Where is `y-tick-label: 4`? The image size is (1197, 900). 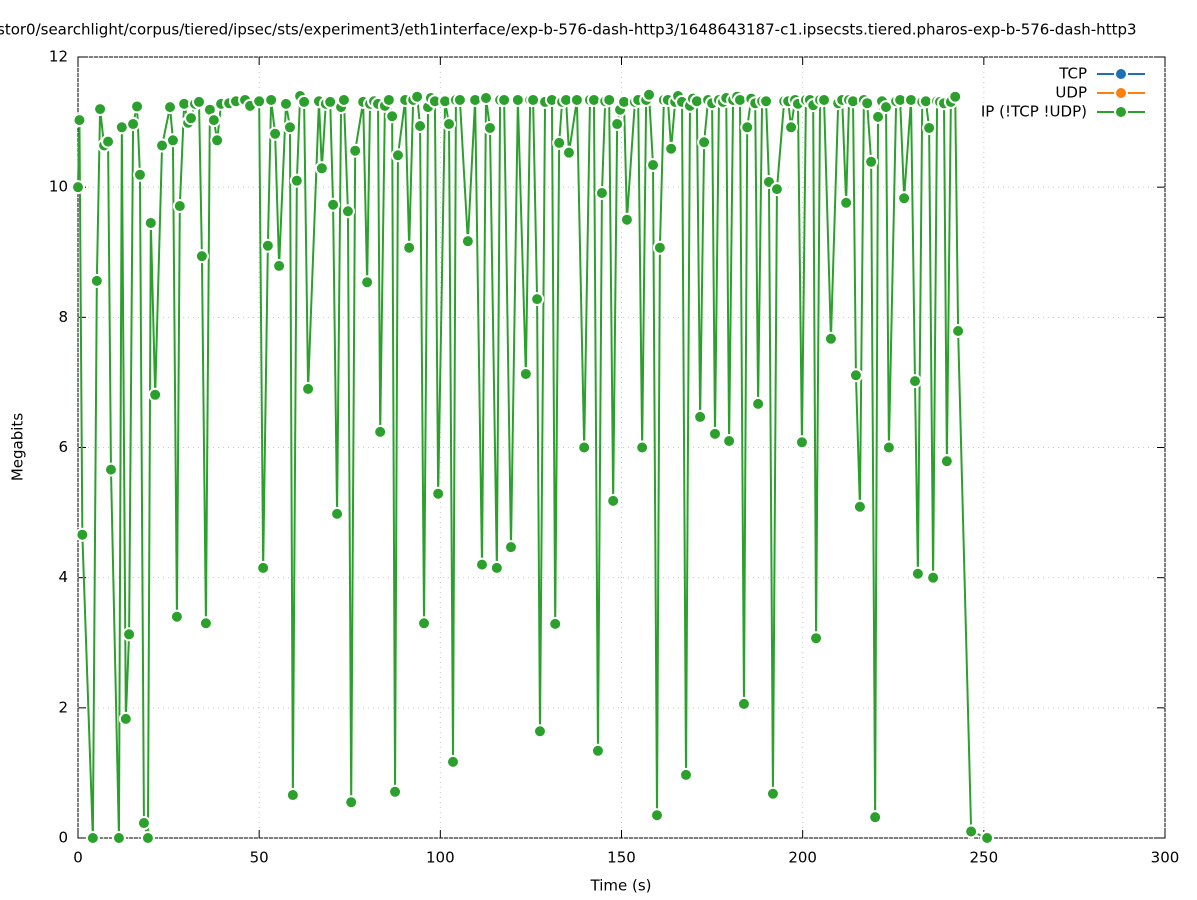 y-tick-label: 4 is located at coordinates (63, 577).